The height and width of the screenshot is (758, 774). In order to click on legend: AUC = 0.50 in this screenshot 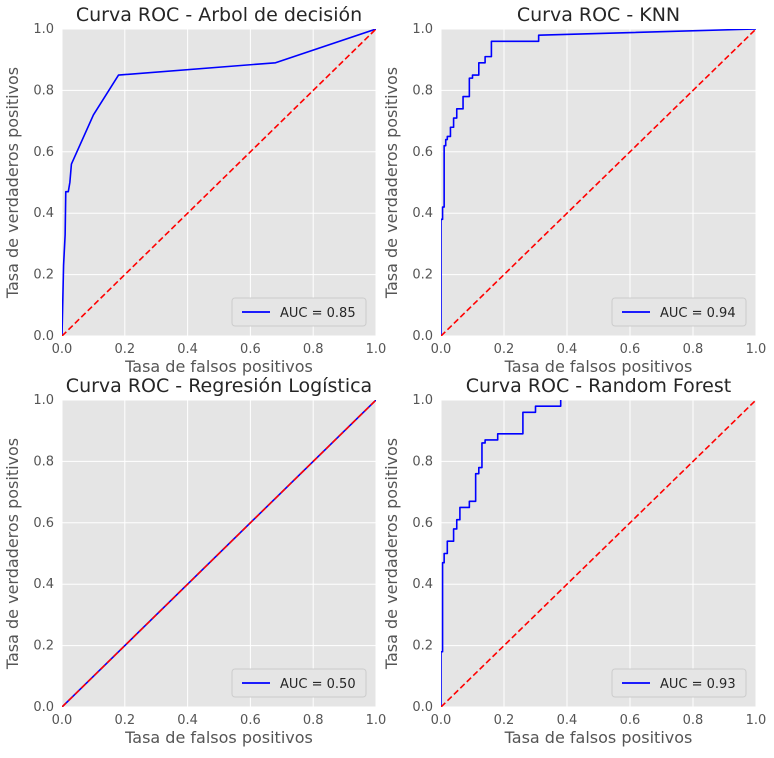, I will do `click(299, 683)`.